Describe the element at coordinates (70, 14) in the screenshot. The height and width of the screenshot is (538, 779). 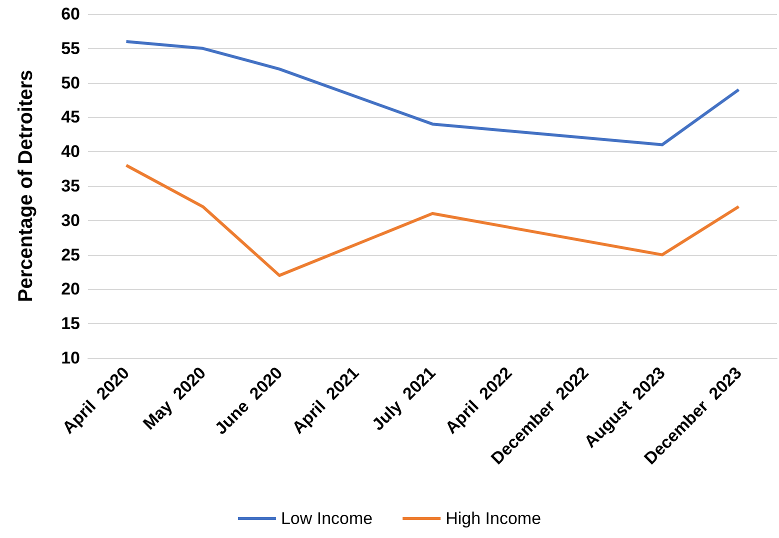
I see `y-tick-label: 60` at that location.